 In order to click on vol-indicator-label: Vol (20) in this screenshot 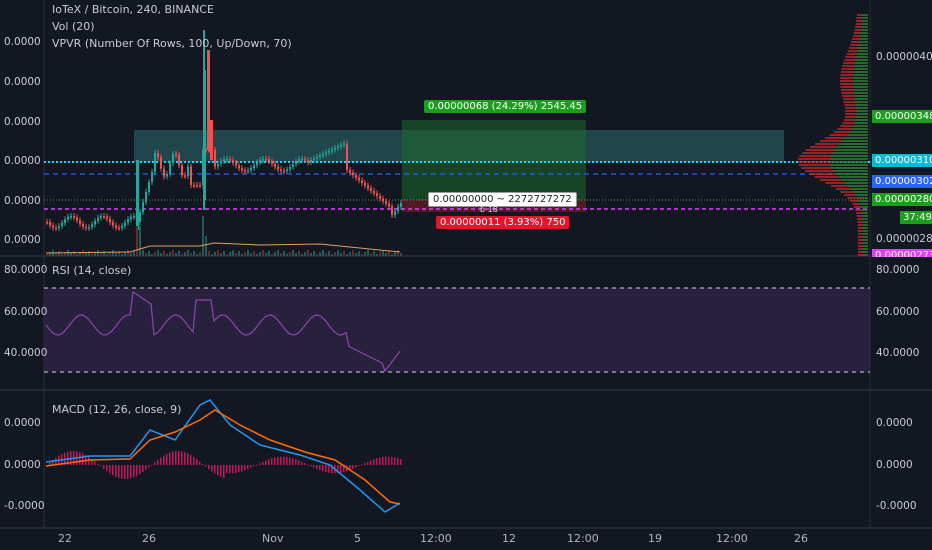, I will do `click(73, 26)`.